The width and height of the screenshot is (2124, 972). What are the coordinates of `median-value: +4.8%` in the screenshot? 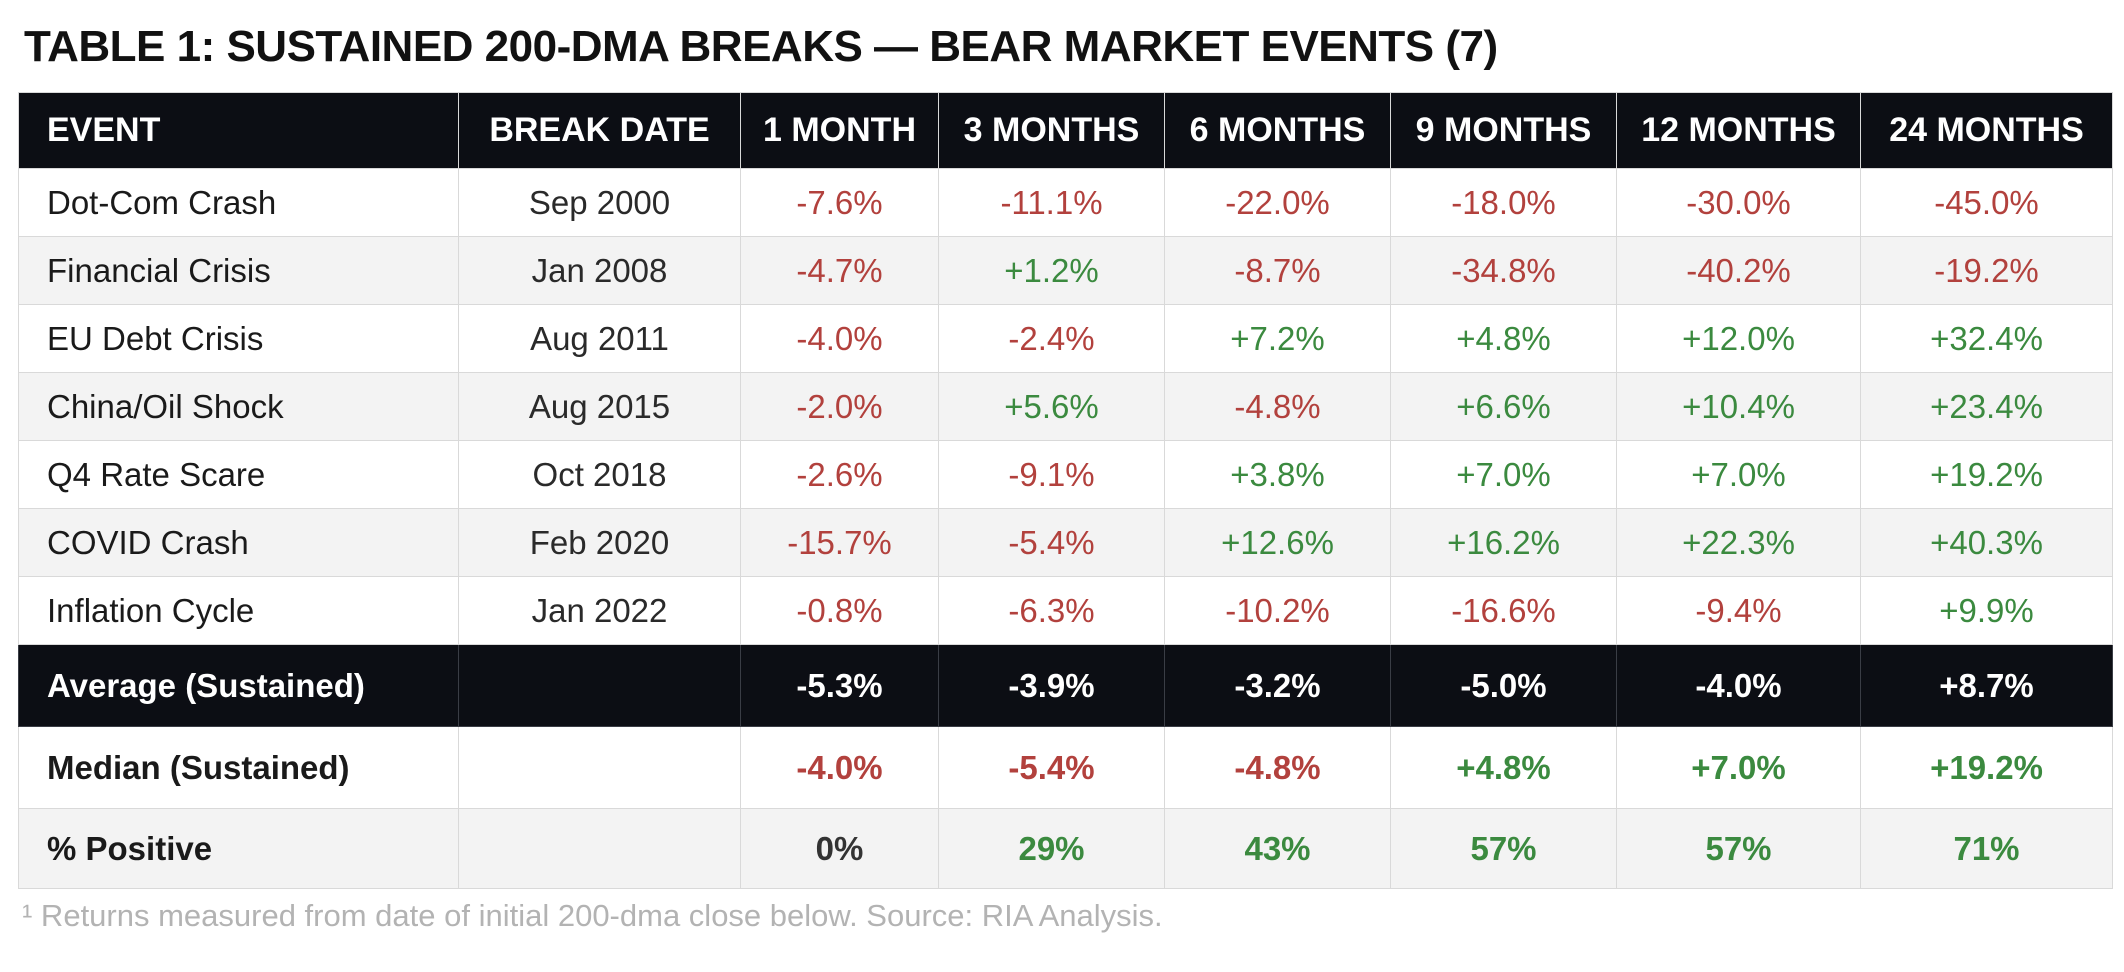 It's located at (1503, 767).